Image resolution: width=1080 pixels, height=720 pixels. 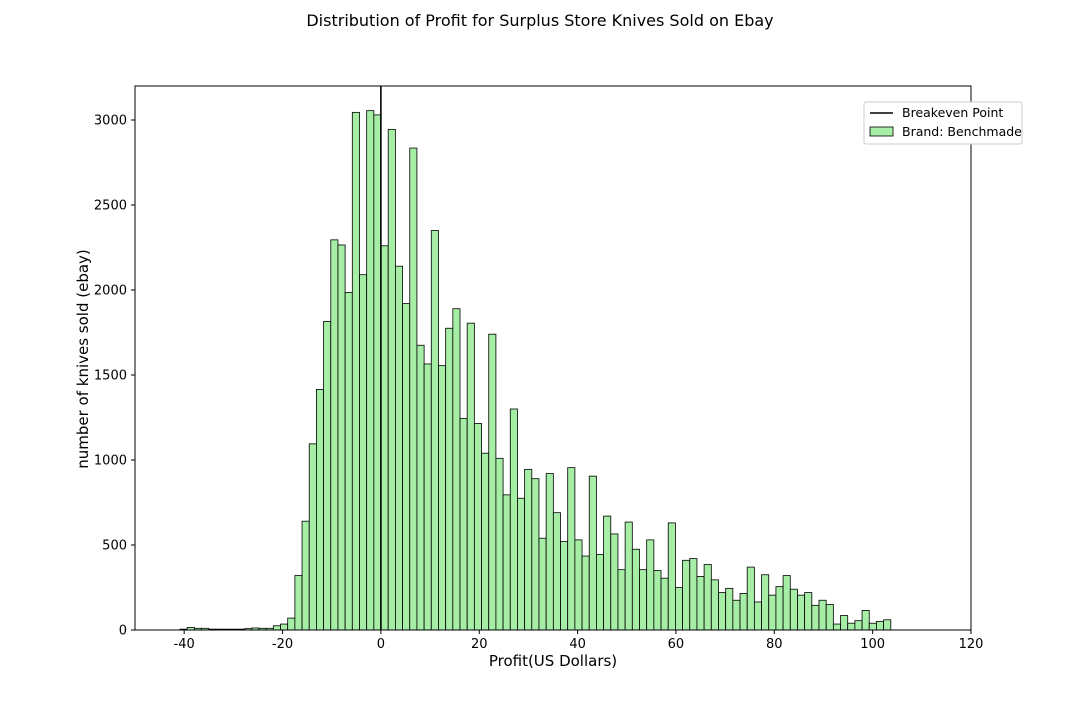 What do you see at coordinates (577, 644) in the screenshot?
I see `x-tick-label: 40` at bounding box center [577, 644].